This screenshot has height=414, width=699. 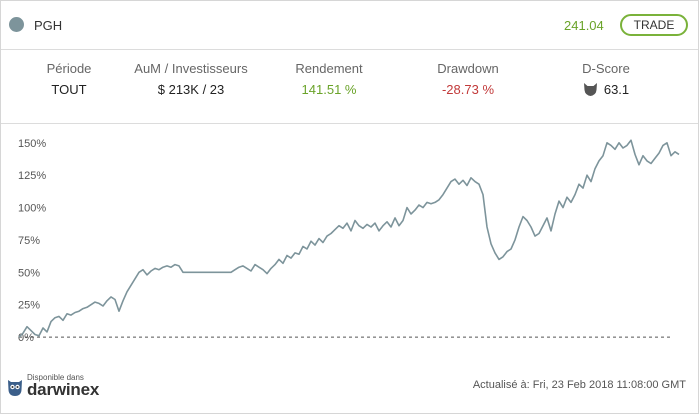 I want to click on stat-aum-label: AuM / Investisseurs, so click(x=191, y=68).